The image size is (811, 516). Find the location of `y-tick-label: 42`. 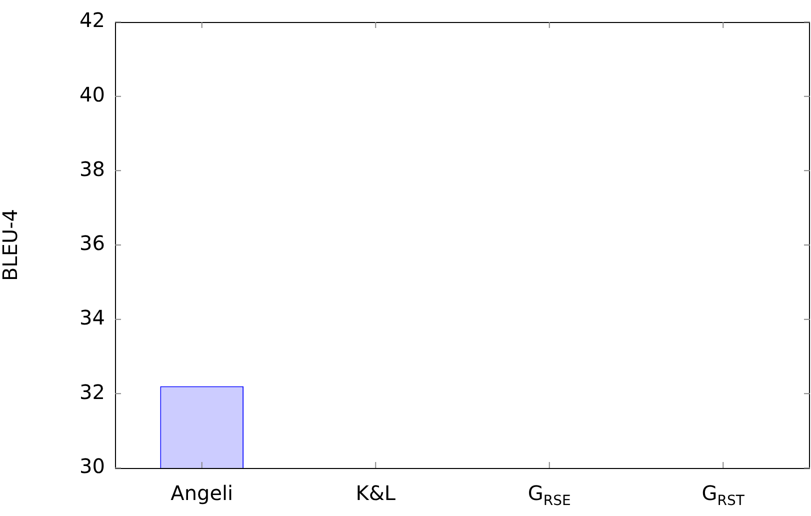

y-tick-label: 42 is located at coordinates (92, 20).